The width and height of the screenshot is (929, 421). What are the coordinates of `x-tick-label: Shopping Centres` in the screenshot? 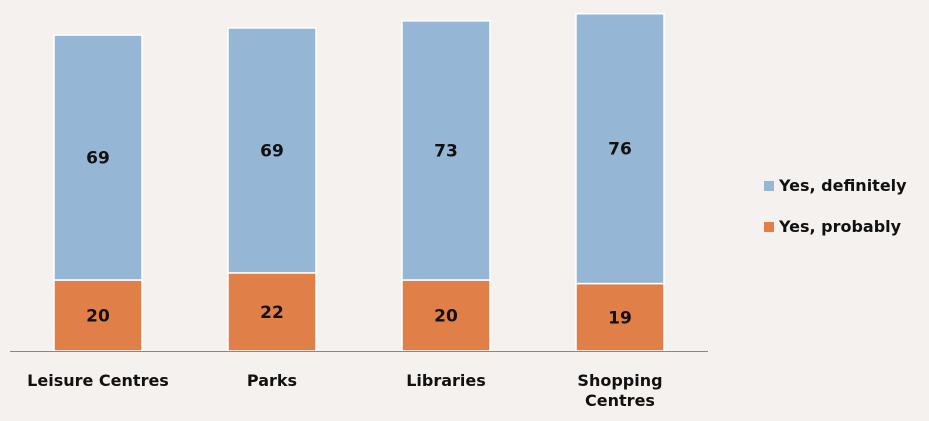 It's located at (620, 390).